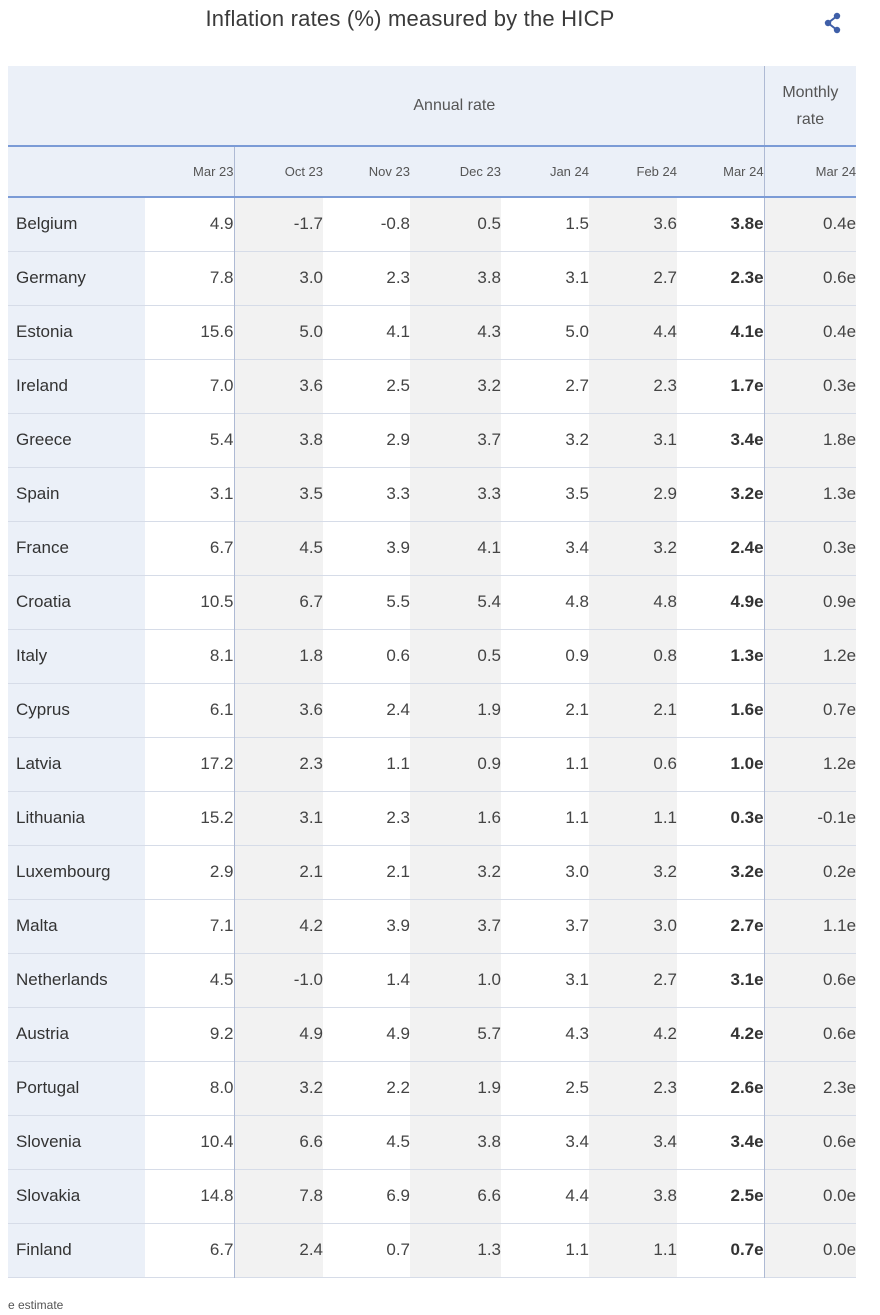 The width and height of the screenshot is (880, 1315). I want to click on value-cell: 3.9, so click(366, 926).